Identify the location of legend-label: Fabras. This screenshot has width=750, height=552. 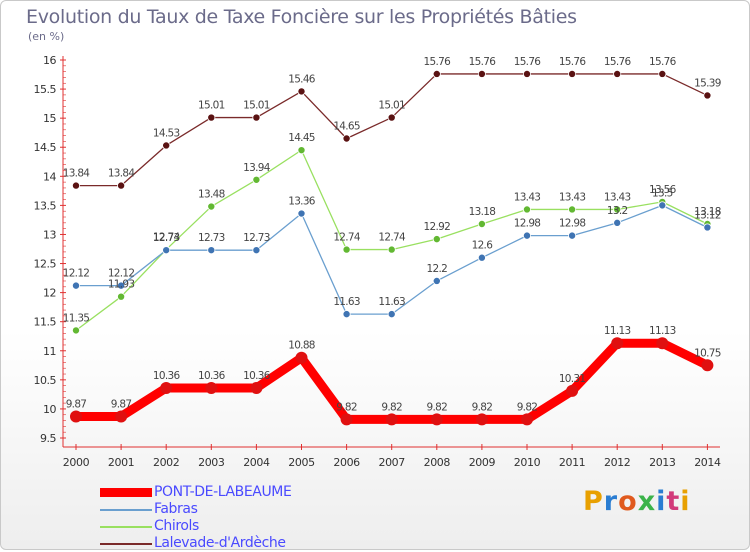
(176, 509).